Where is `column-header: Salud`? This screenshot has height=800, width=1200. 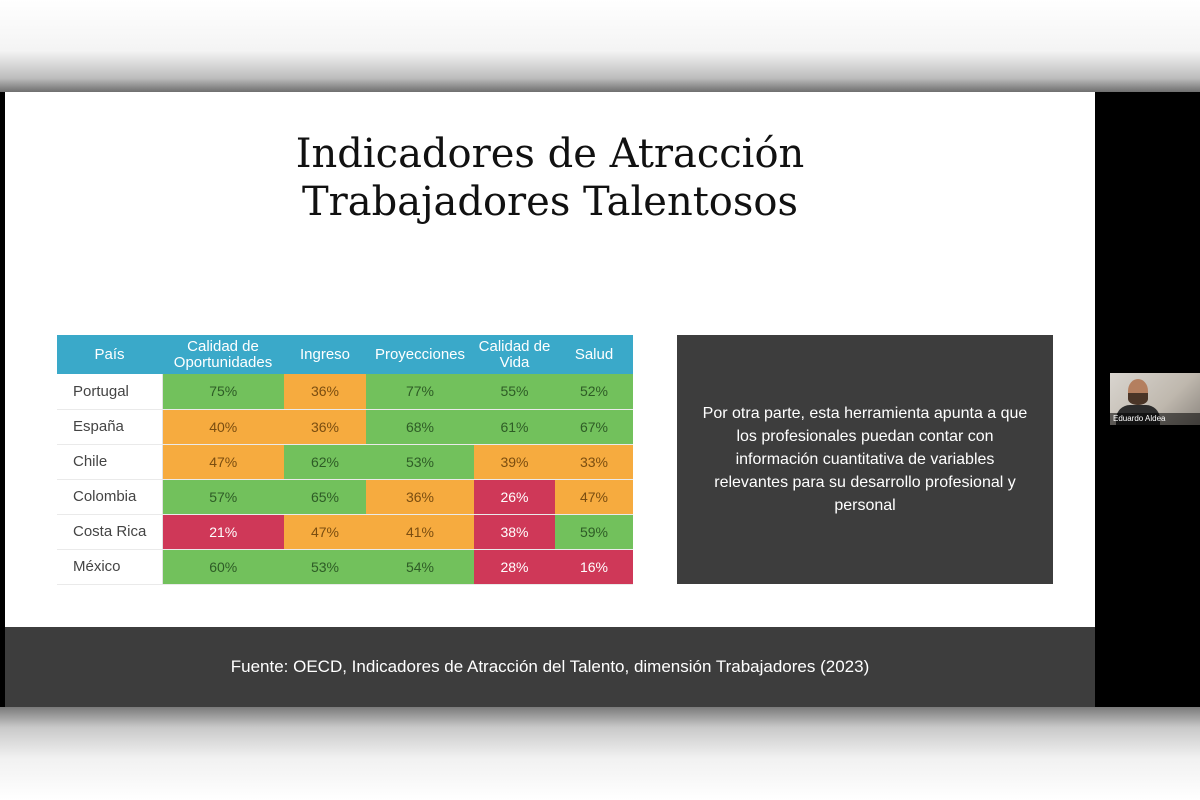 column-header: Salud is located at coordinates (594, 354).